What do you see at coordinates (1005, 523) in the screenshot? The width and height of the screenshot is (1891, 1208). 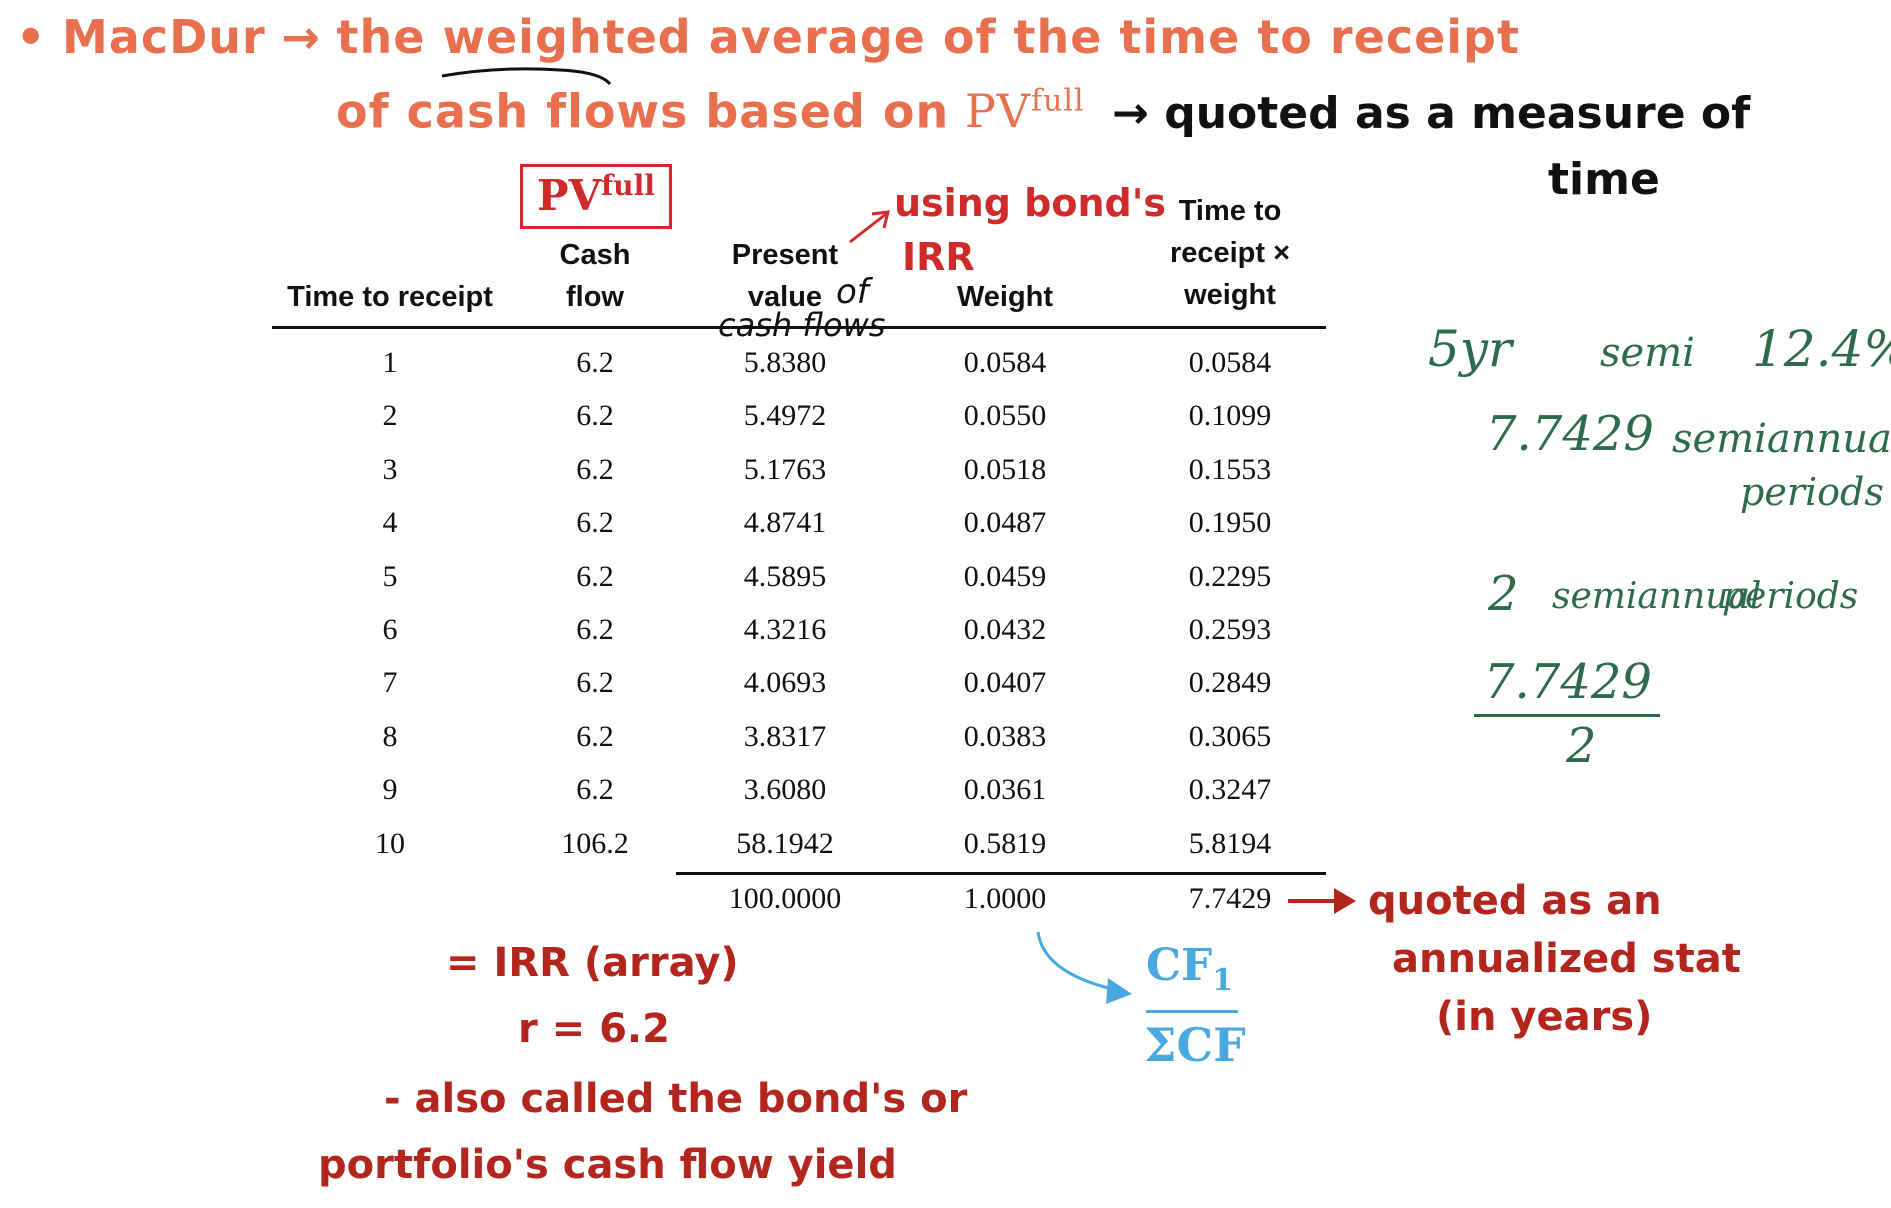 I see `cell-weight: 0.0487` at bounding box center [1005, 523].